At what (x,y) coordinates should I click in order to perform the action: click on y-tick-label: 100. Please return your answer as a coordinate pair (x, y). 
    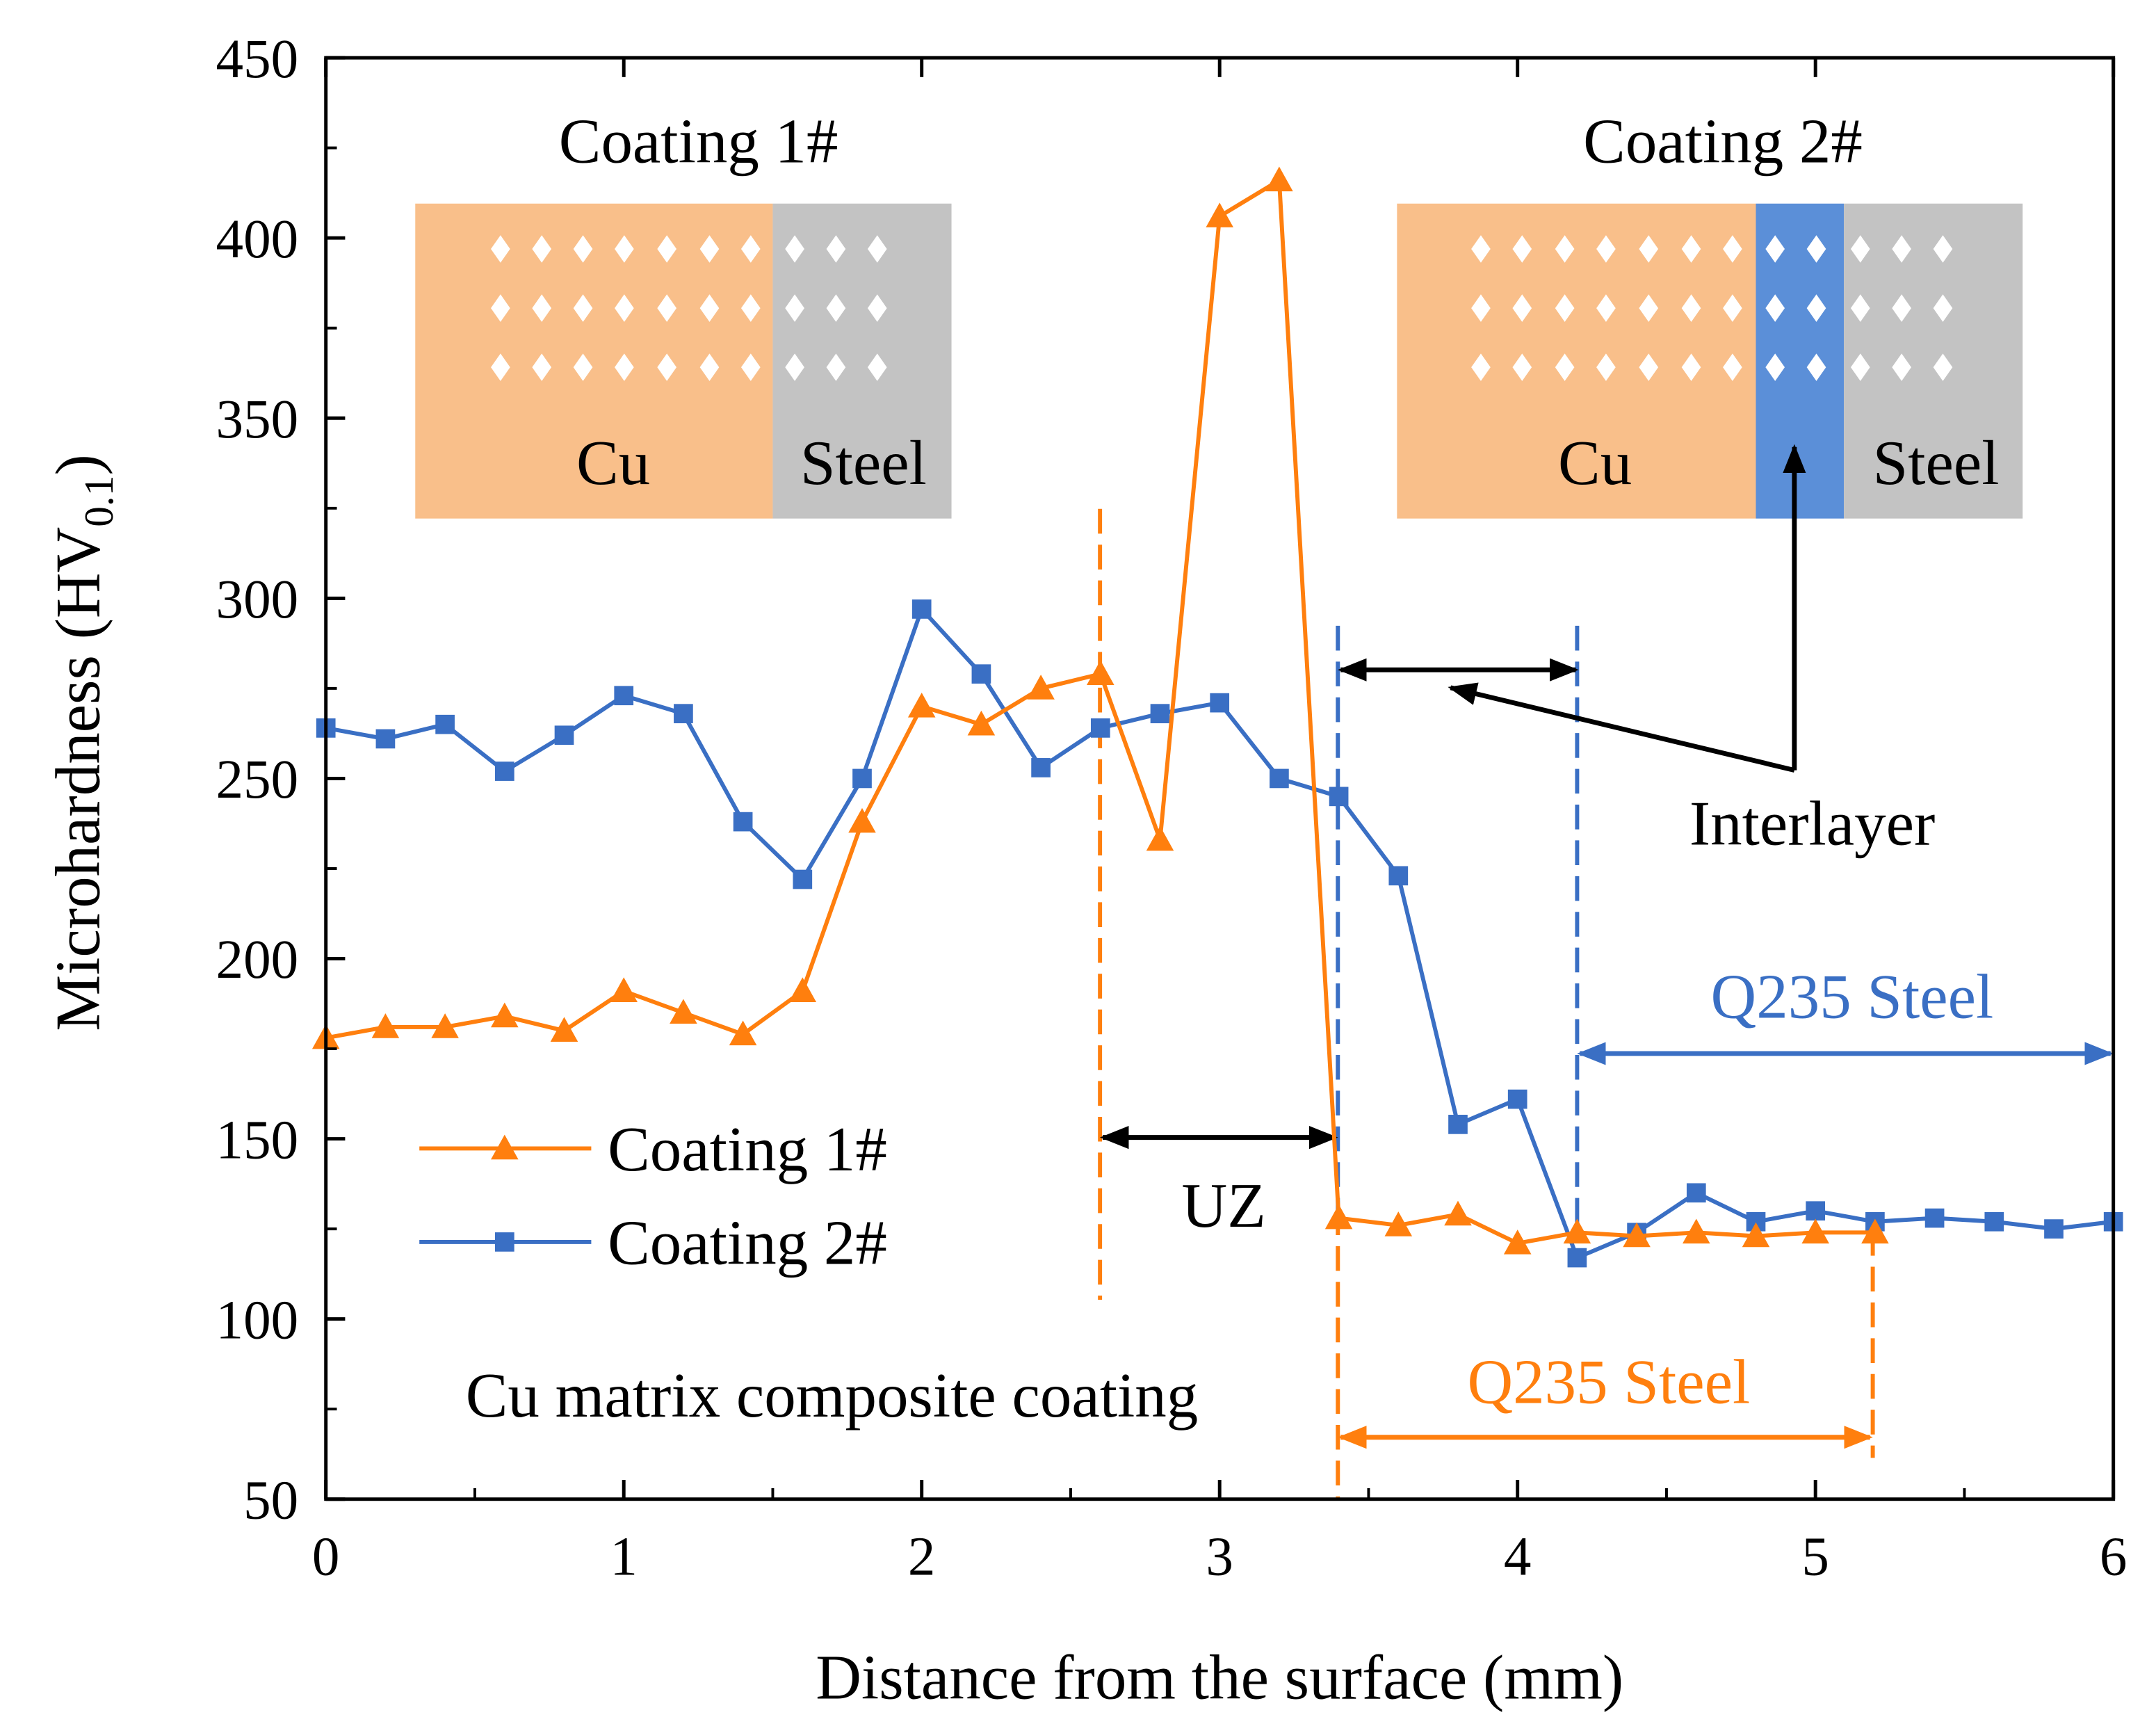
    Looking at the image, I should click on (257, 1320).